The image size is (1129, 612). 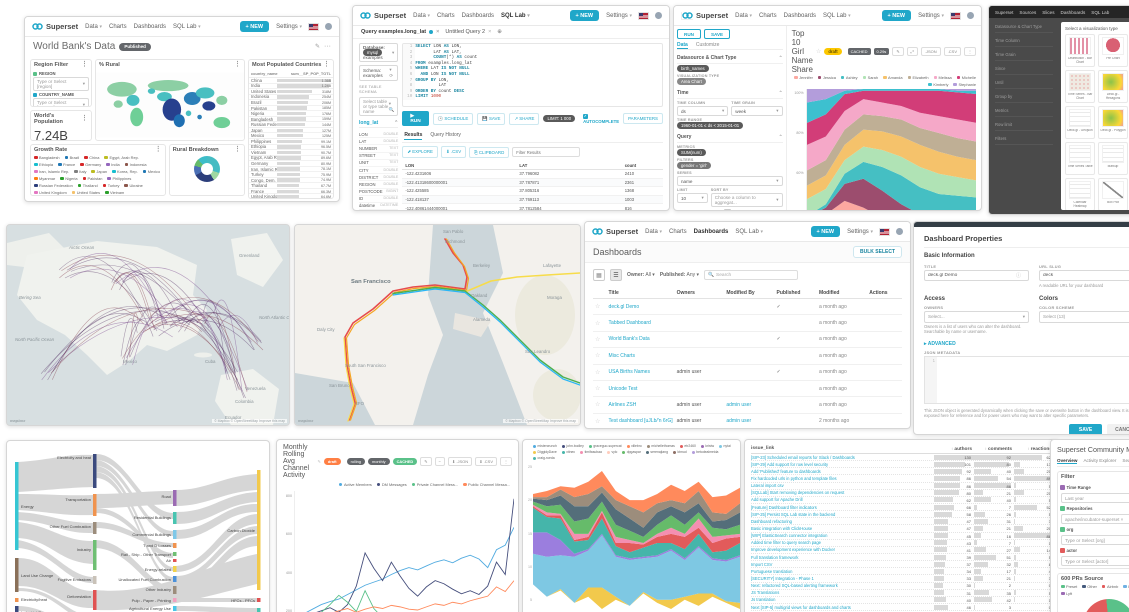 What do you see at coordinates (1004, 12) in the screenshot?
I see `nav-item: Superset` at bounding box center [1004, 12].